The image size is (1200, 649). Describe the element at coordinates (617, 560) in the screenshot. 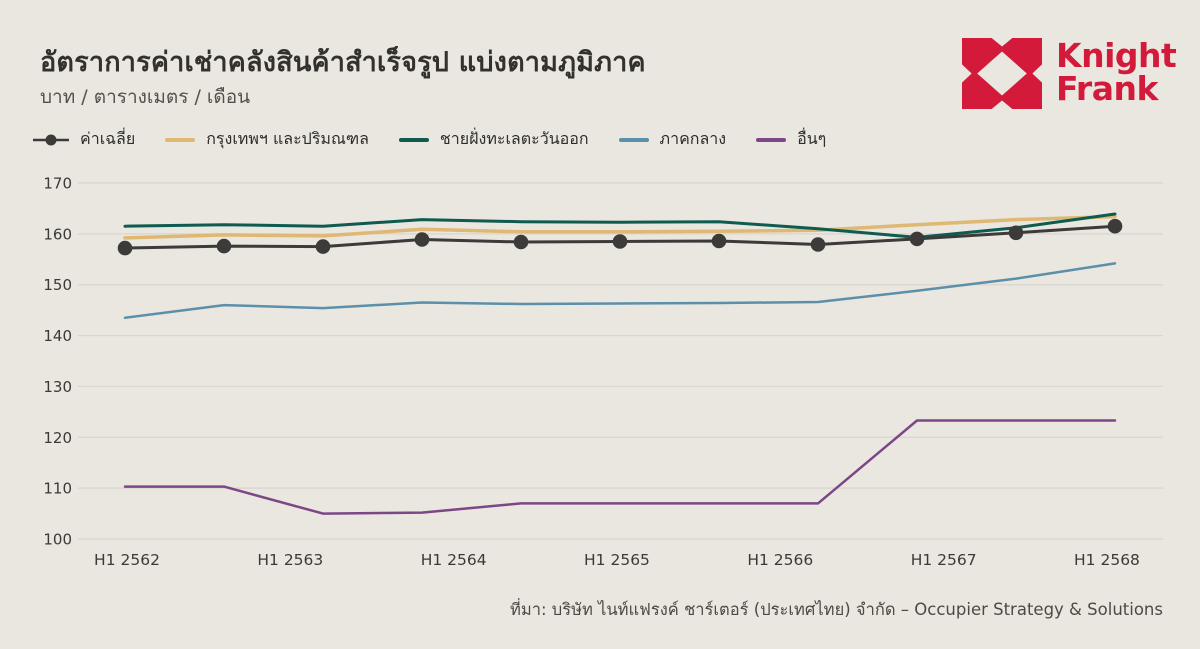

I see `x-tick-label: H1 2565` at that location.